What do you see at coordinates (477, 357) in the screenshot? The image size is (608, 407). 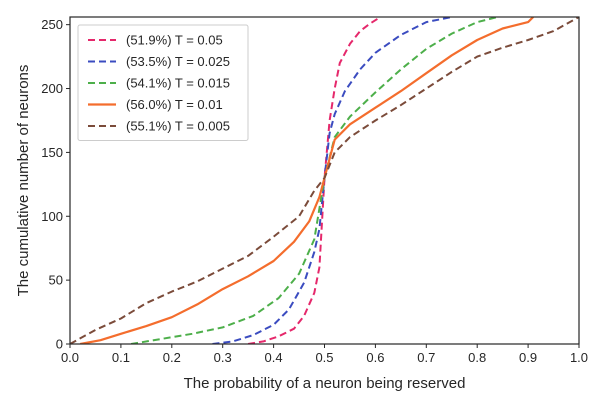 I see `x-tick-label: 0.8` at bounding box center [477, 357].